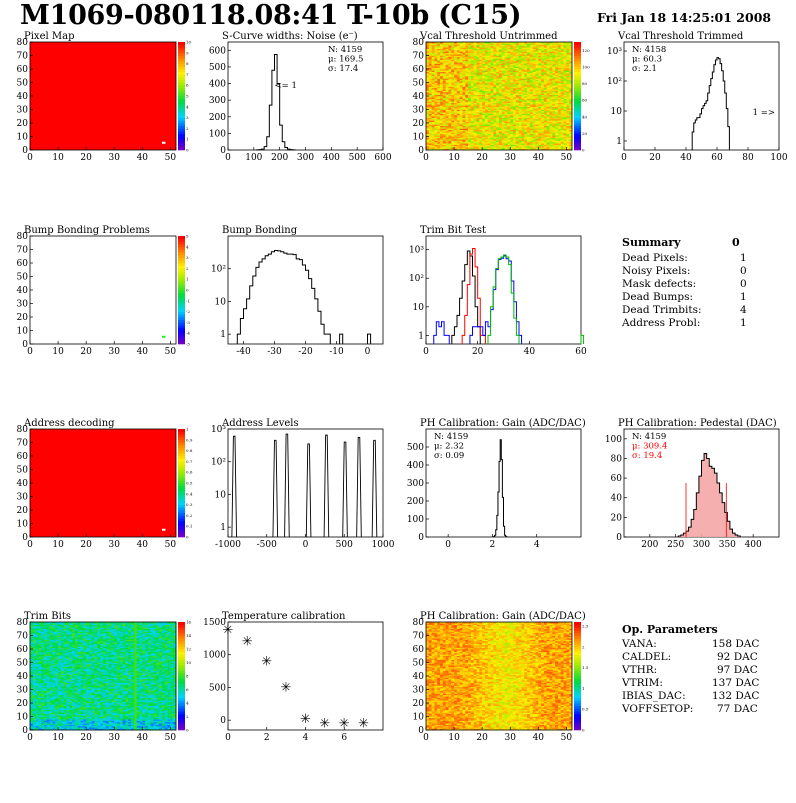 This screenshot has height=803, width=796. I want to click on y-tick-label: 600, so click(217, 51).